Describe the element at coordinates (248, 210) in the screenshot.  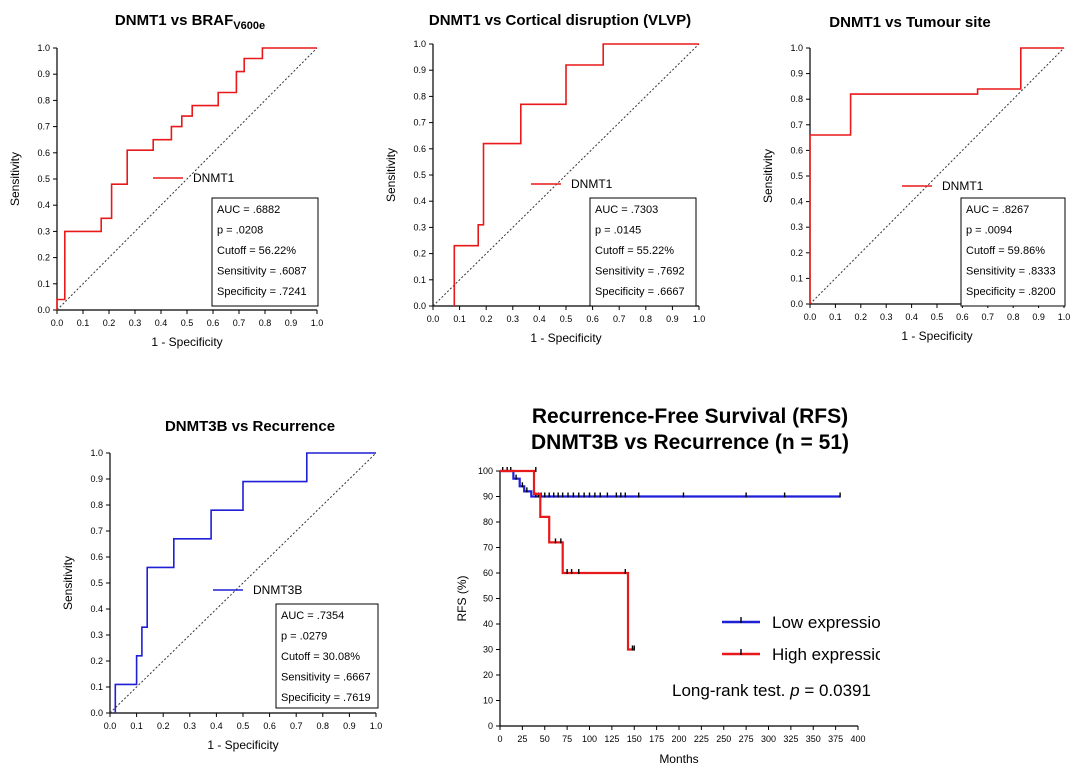
I see `roc1-stat-line: AUC = .6882` at that location.